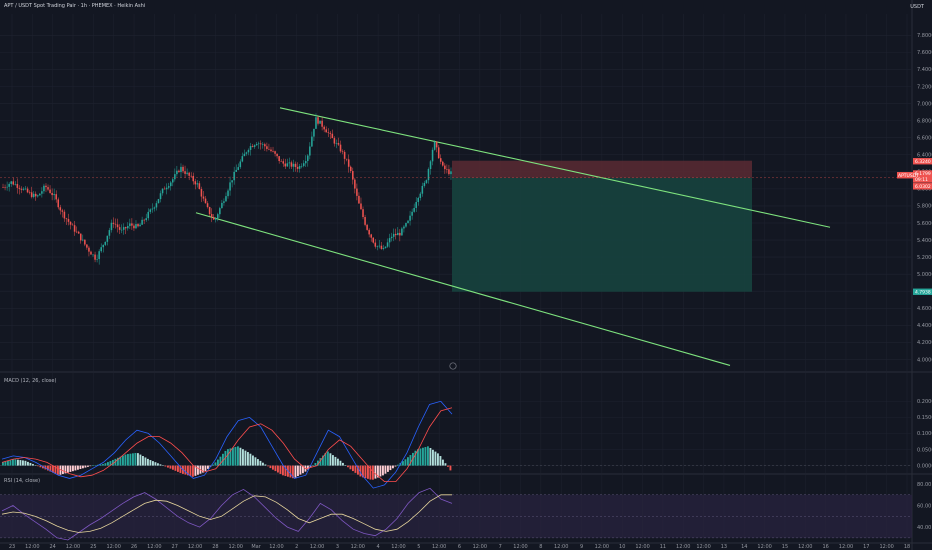 This screenshot has height=550, width=932. I want to click on macd-signal-line, so click(227, 444).